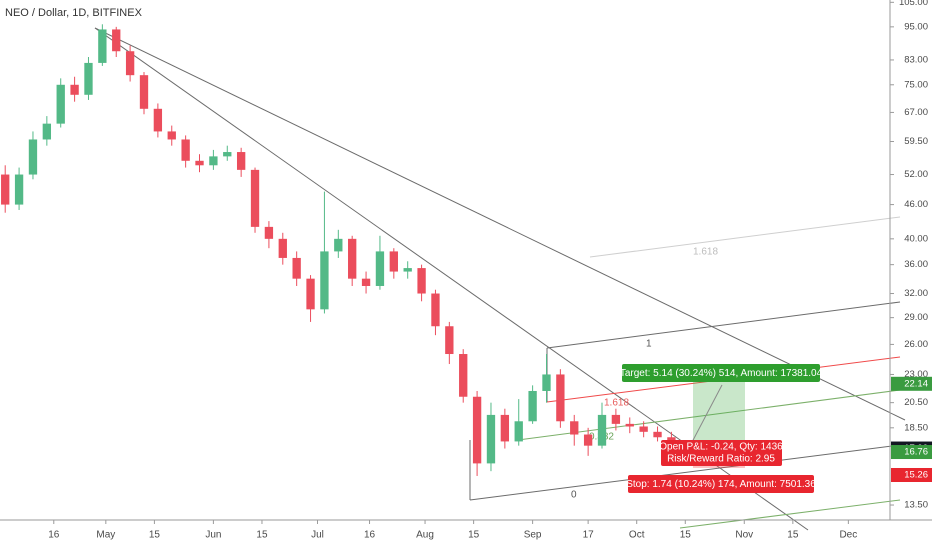  Describe the element at coordinates (916, 374) in the screenshot. I see `y-tick-label: 23.00` at that location.